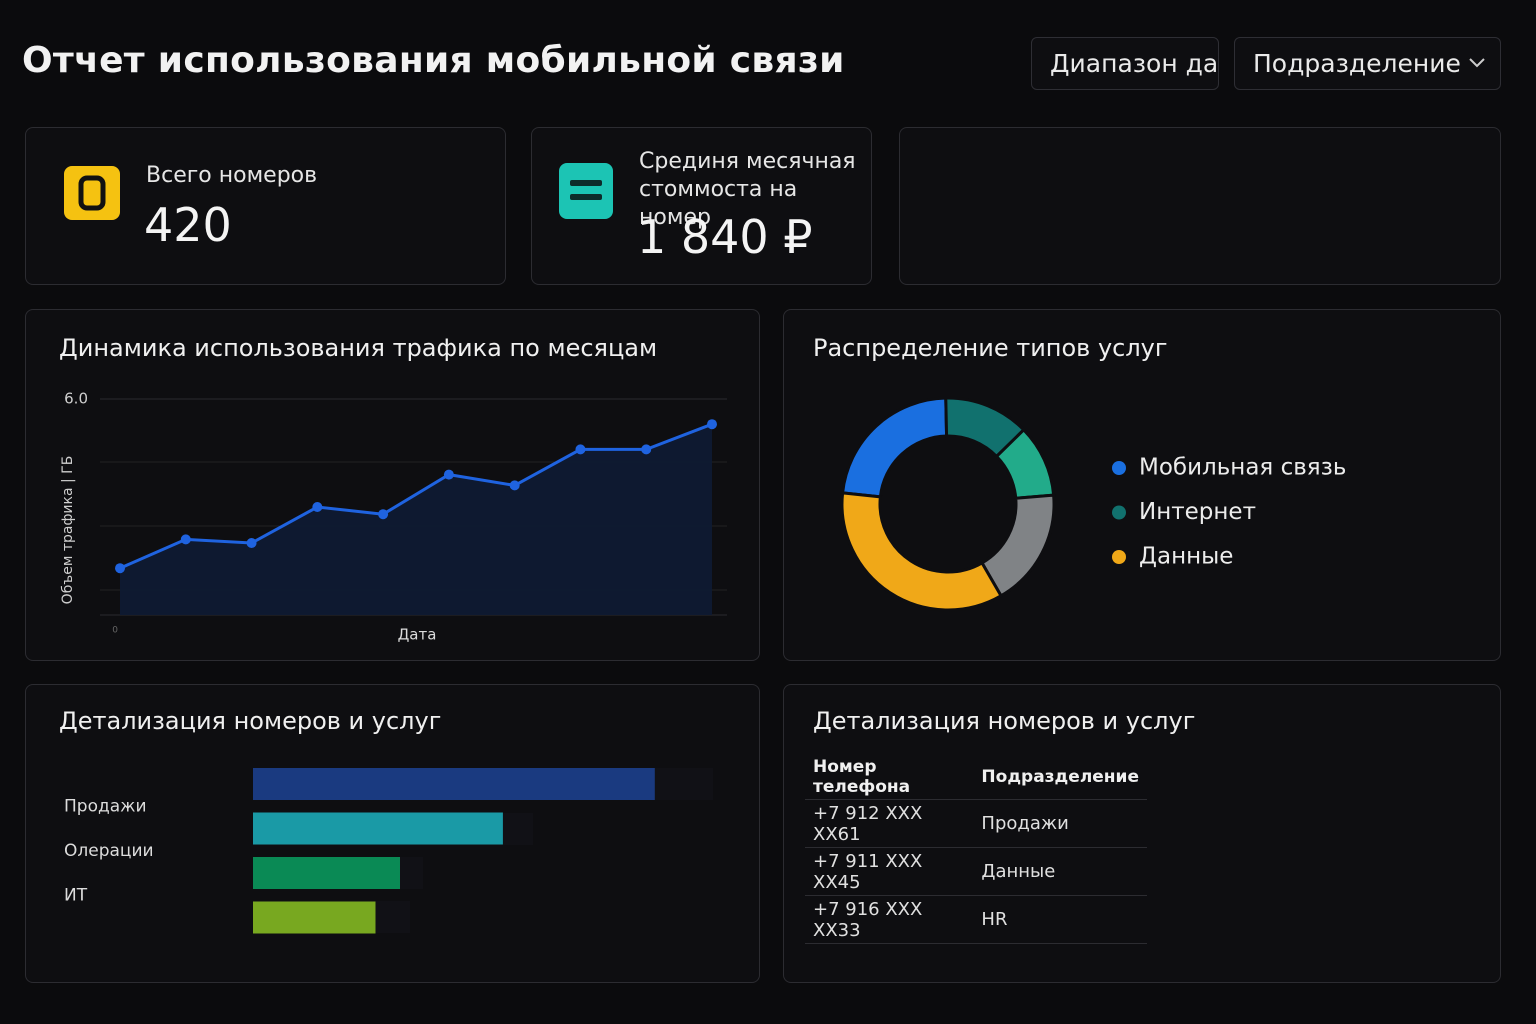 The width and height of the screenshot is (1536, 1024). I want to click on department-dropdown: Подразделение, so click(1367, 63).